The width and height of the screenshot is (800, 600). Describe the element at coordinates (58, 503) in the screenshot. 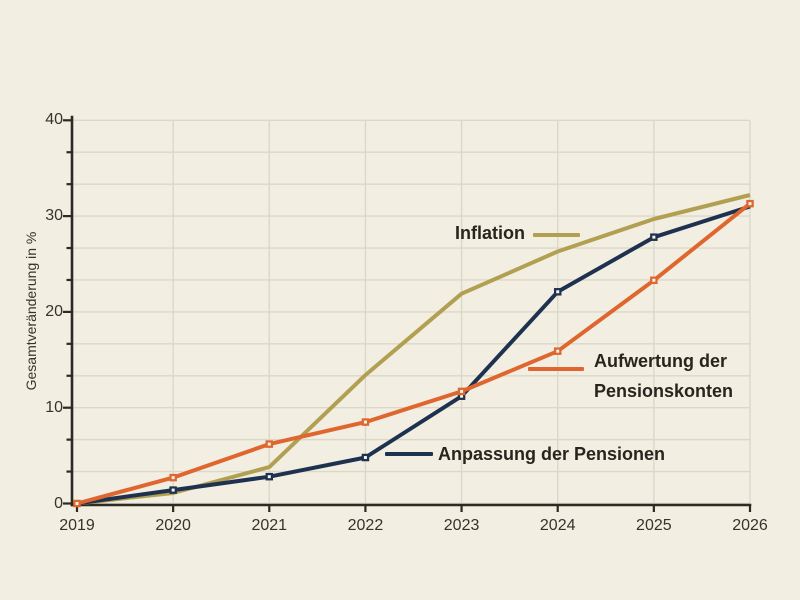

I see `y-tick-label: 0` at that location.